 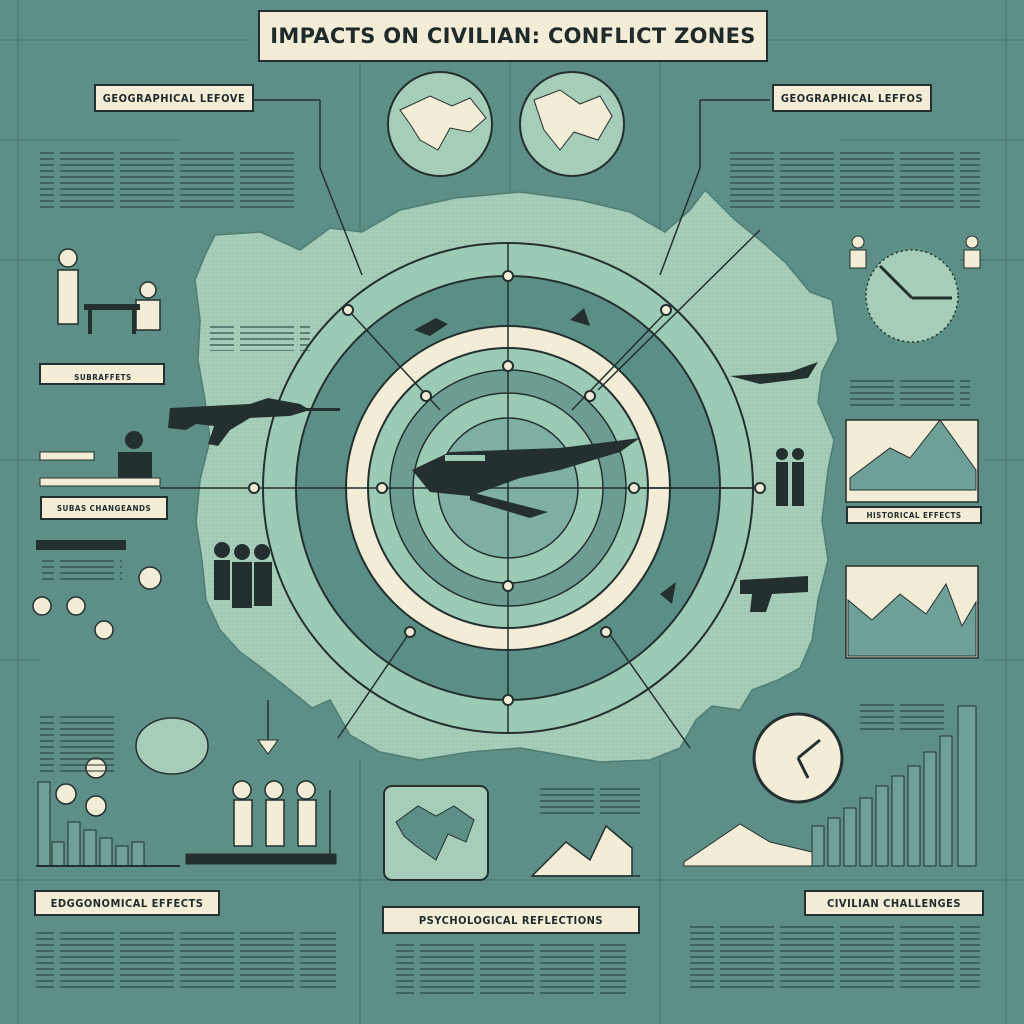 What do you see at coordinates (506, 124) in the screenshot?
I see `globe-icon` at bounding box center [506, 124].